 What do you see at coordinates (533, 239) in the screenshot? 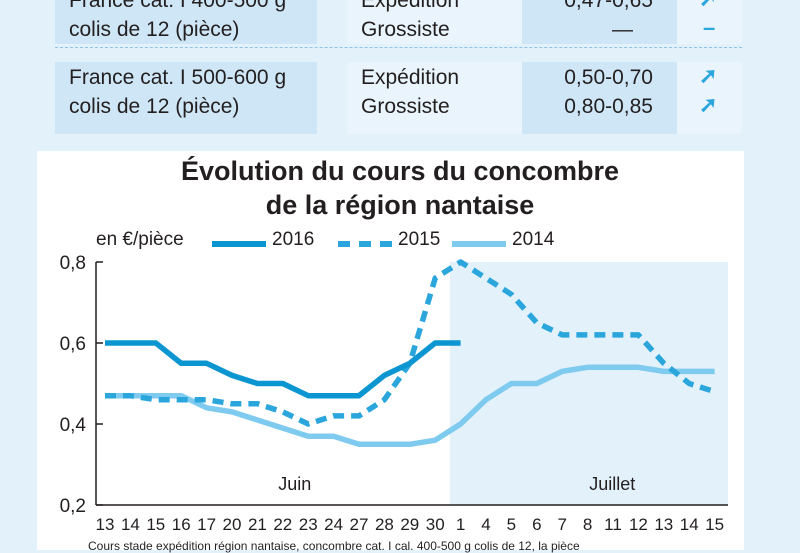
I see `legend-label-2014: 2014` at bounding box center [533, 239].